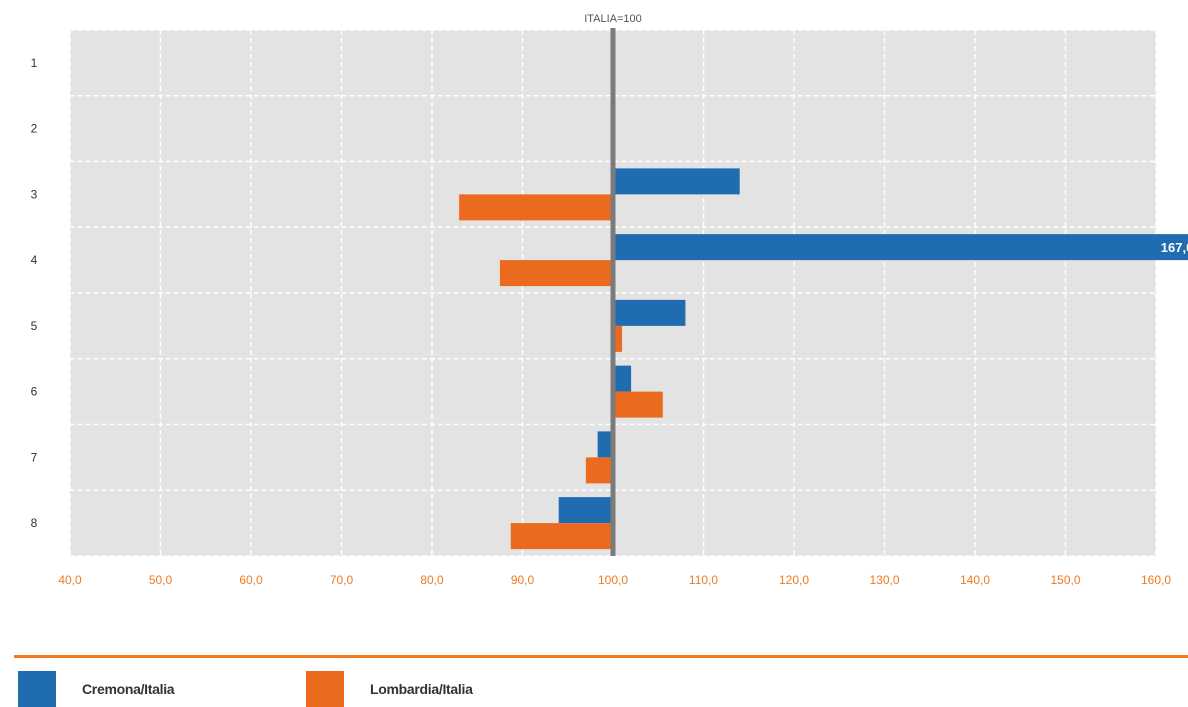 The width and height of the screenshot is (1188, 707). What do you see at coordinates (421, 689) in the screenshot?
I see `legend-label-lombardia: Lombardia/Italia` at bounding box center [421, 689].